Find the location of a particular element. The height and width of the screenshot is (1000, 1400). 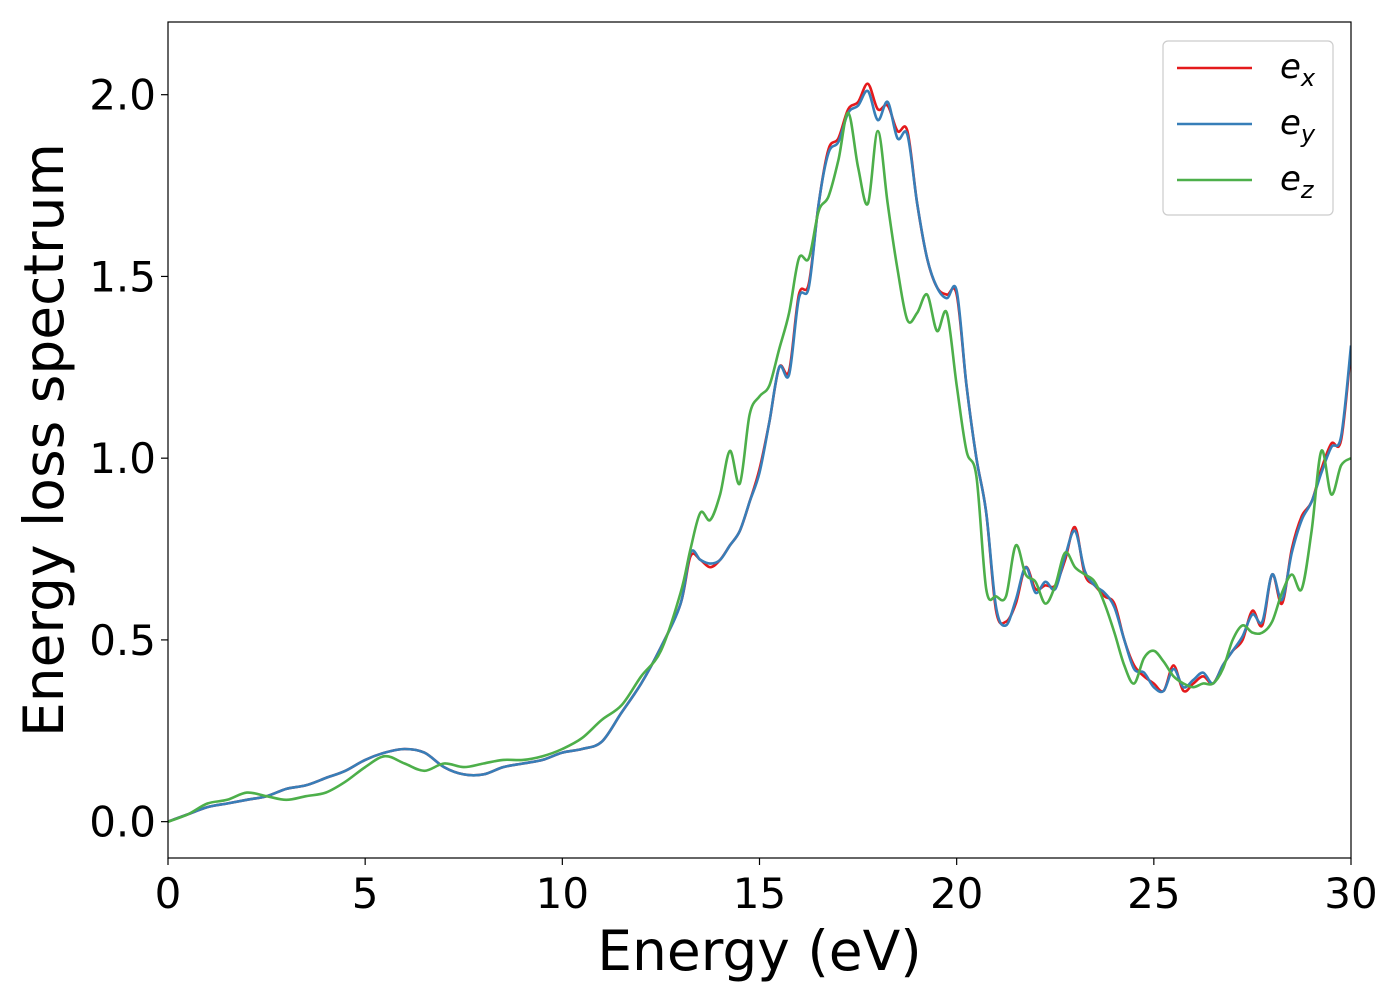

x-axis-label: Energy (eV) is located at coordinates (759, 951).